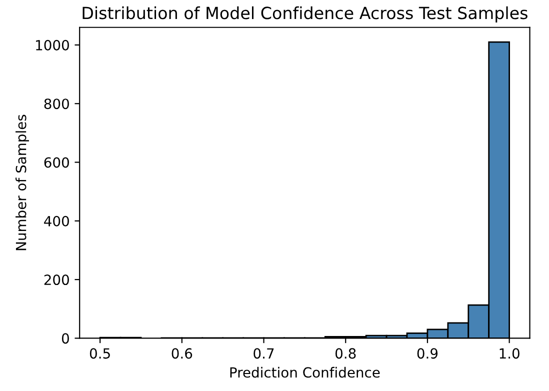 This screenshot has height=391, width=549. I want to click on y-tick-label: 0, so click(65, 338).